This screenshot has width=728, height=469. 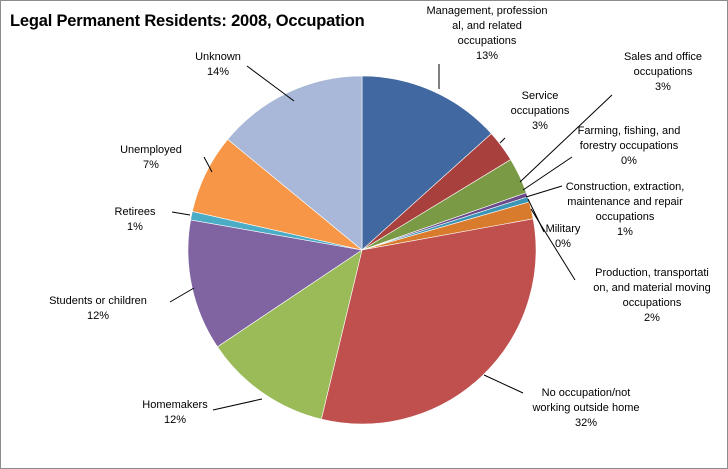 What do you see at coordinates (663, 57) in the screenshot?
I see `data-label-text: Sales and office` at bounding box center [663, 57].